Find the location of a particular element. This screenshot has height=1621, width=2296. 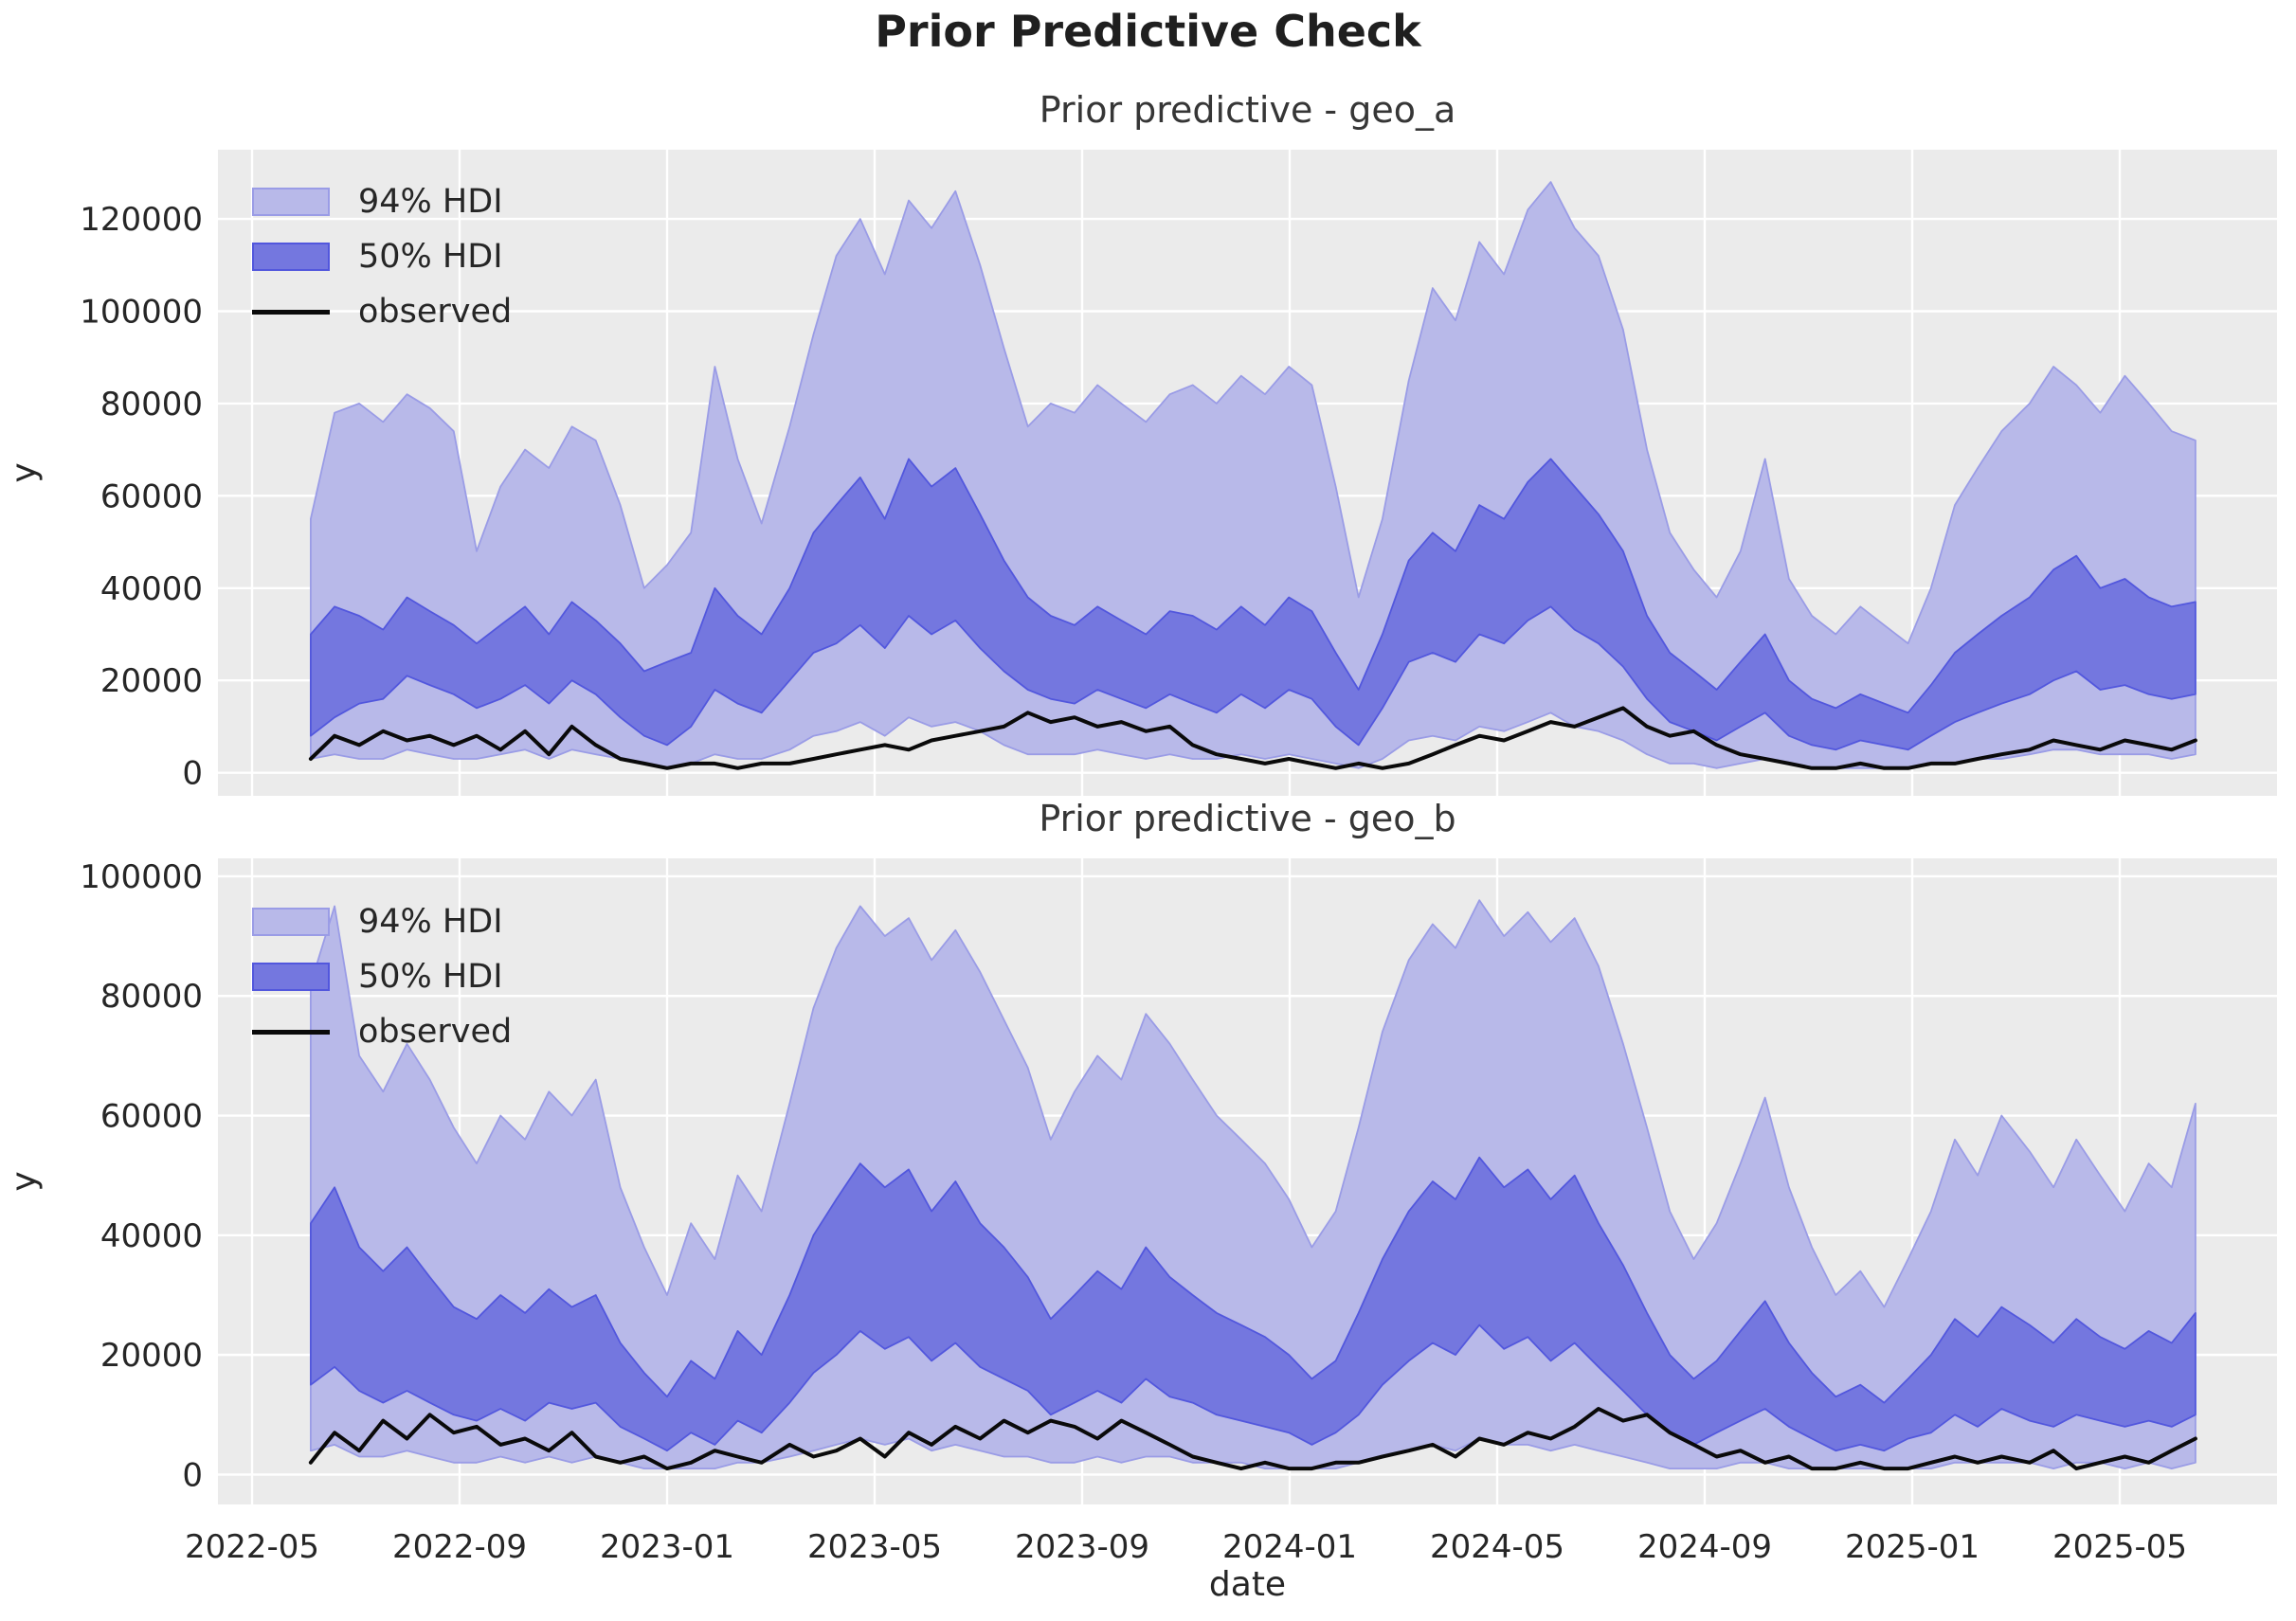

y-axis-label-geo-b: y is located at coordinates (24, 1181).